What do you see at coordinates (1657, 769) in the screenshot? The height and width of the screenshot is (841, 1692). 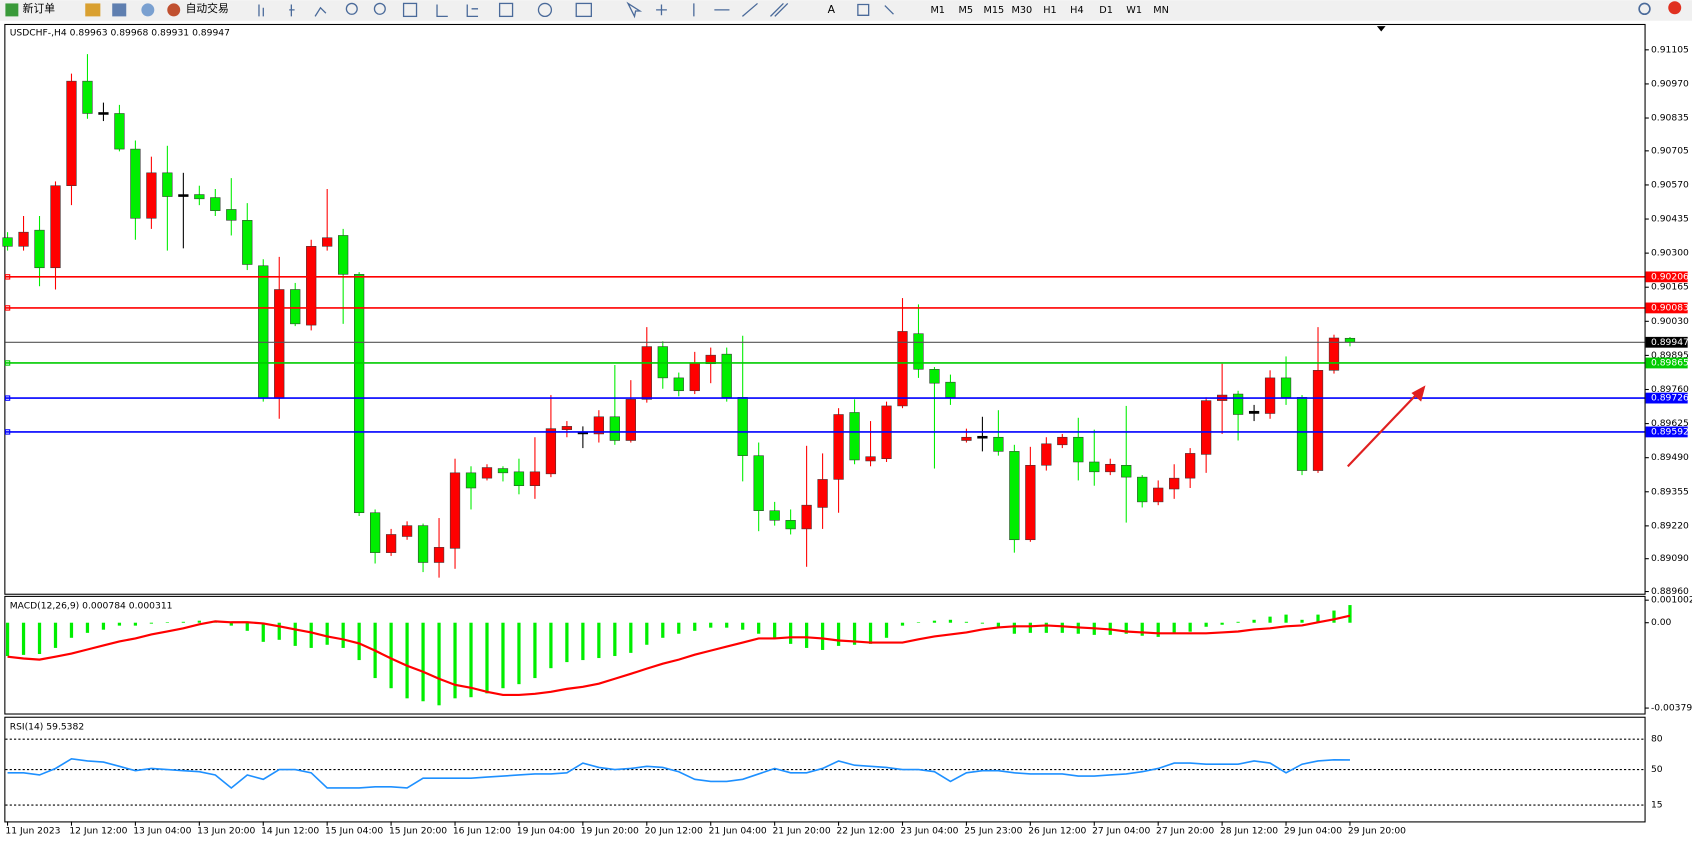 I see `y-tick-label: 50` at bounding box center [1657, 769].